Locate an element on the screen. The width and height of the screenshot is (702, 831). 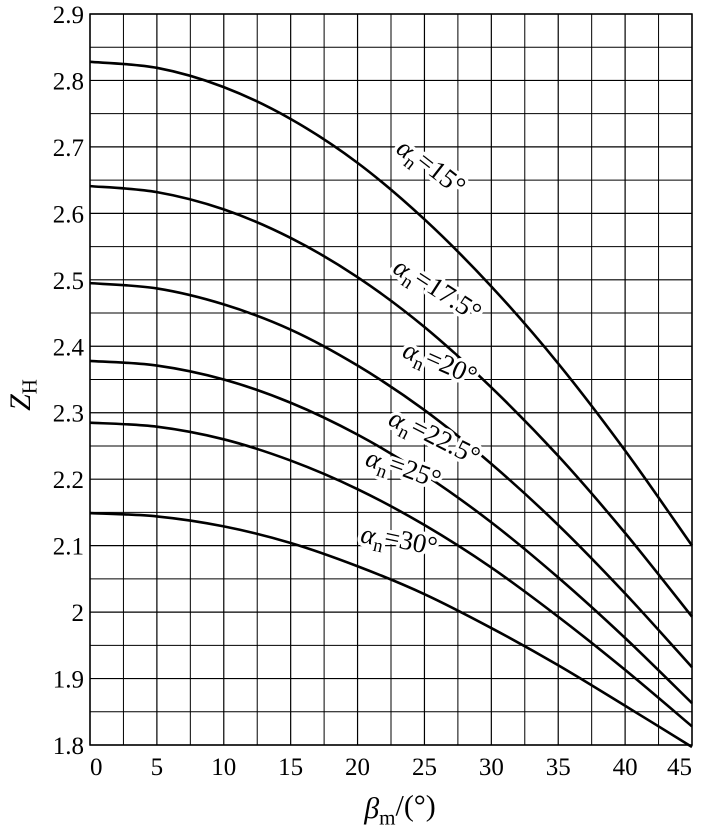
x-tick-label: 45 is located at coordinates (679, 767).